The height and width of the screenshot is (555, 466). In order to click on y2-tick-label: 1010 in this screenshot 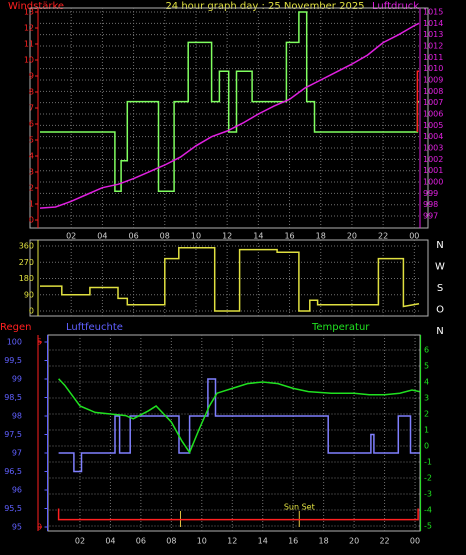, I will do `click(433, 68)`.